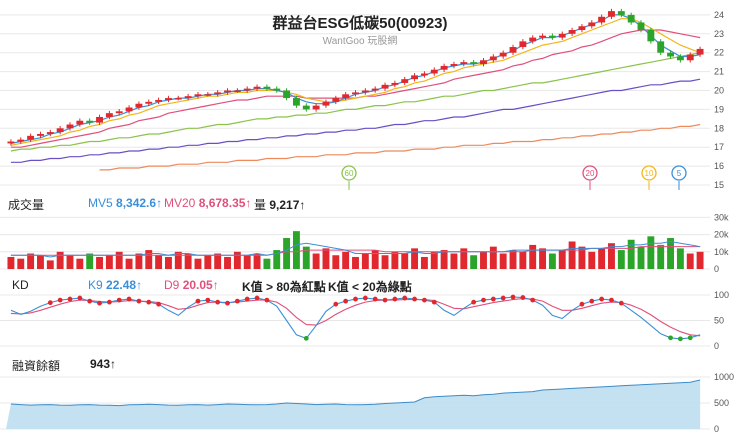 This screenshot has height=433, width=740. I want to click on kd-green-dot, so click(670, 338).